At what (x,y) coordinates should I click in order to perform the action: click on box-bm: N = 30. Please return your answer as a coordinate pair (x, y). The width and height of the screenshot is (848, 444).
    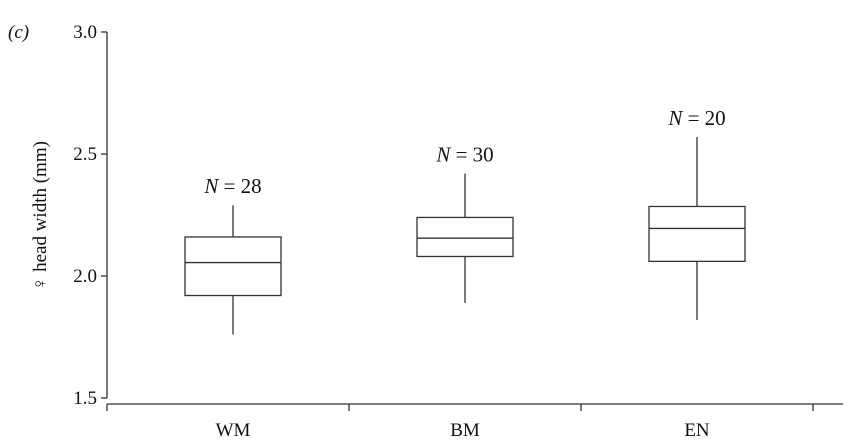
    Looking at the image, I should click on (465, 223).